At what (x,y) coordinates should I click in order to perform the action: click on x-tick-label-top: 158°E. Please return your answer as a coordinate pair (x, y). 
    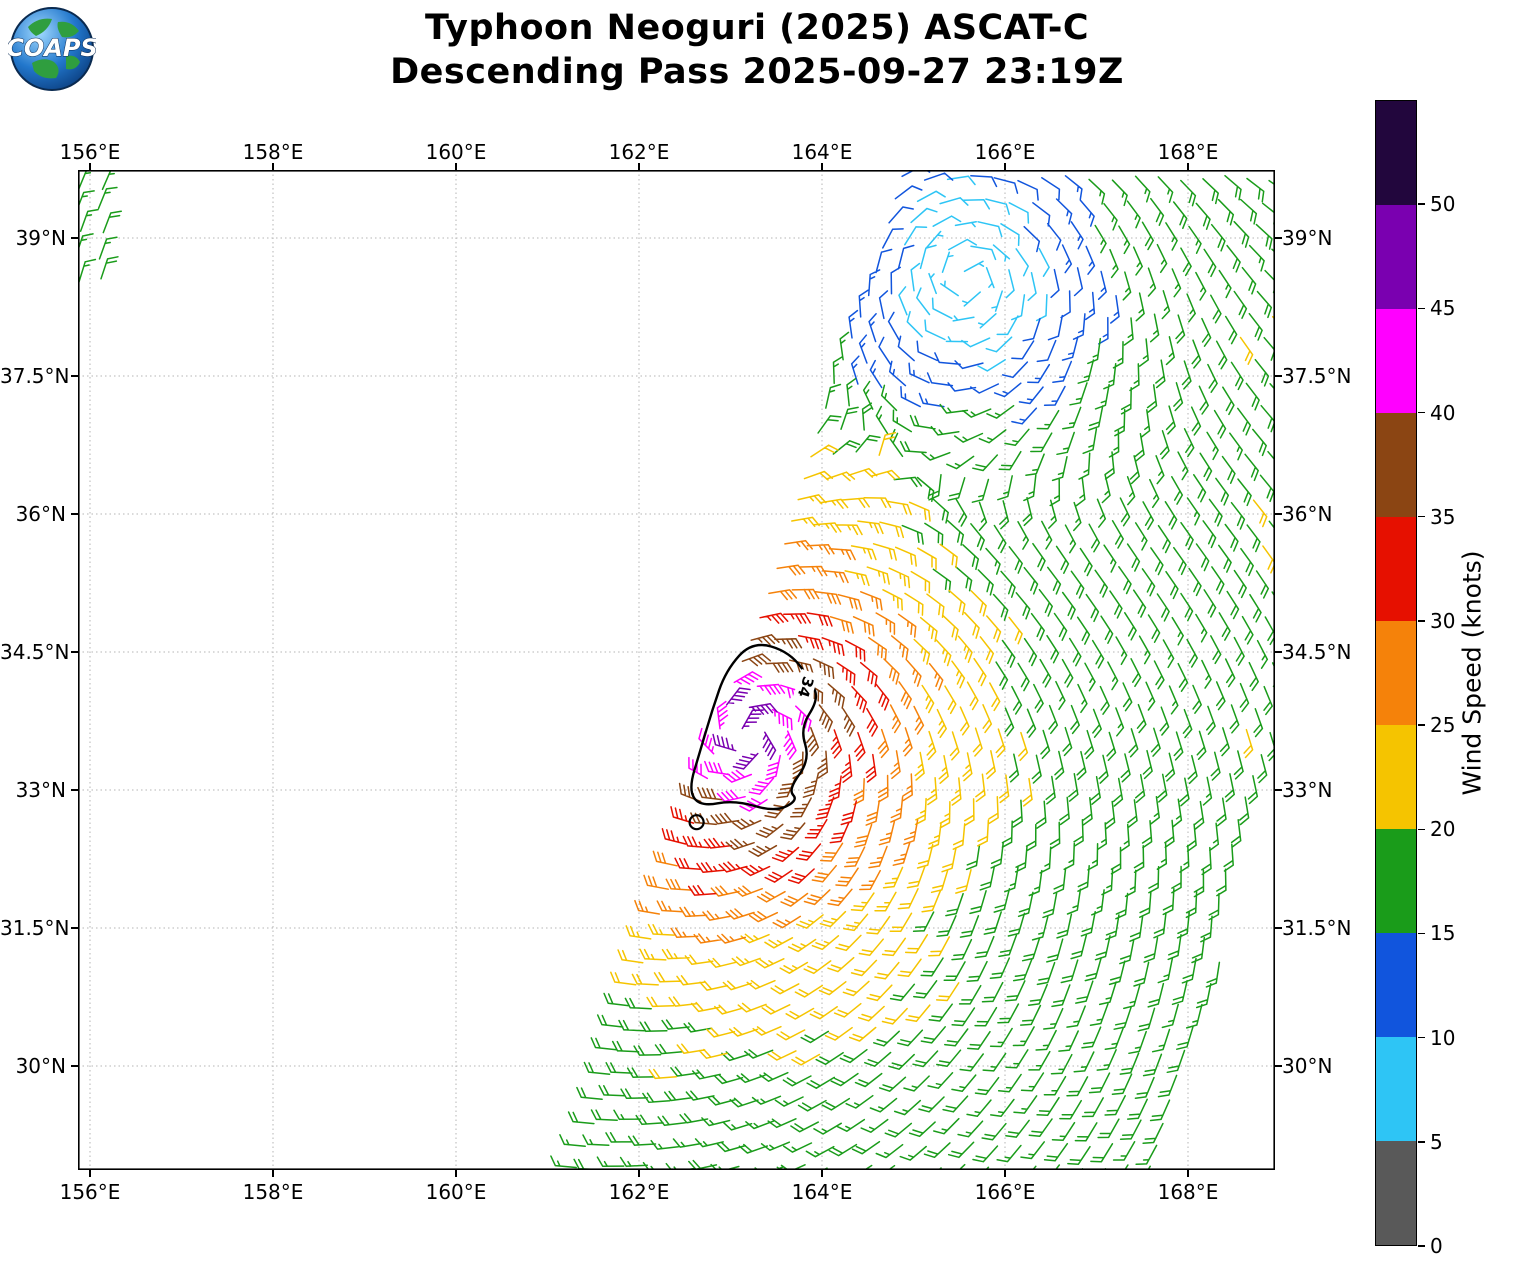
    Looking at the image, I should click on (273, 152).